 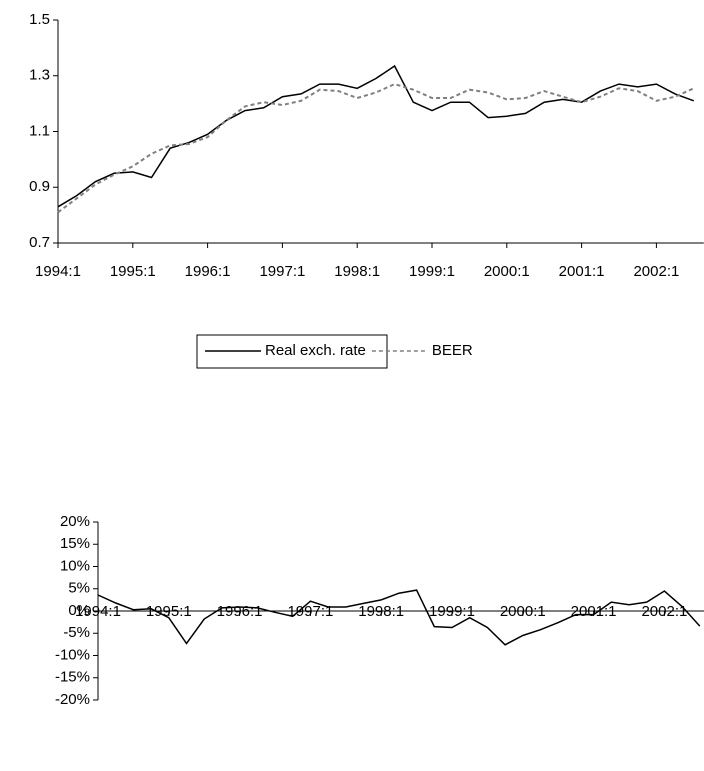 I want to click on series-line, so click(x=399, y=617).